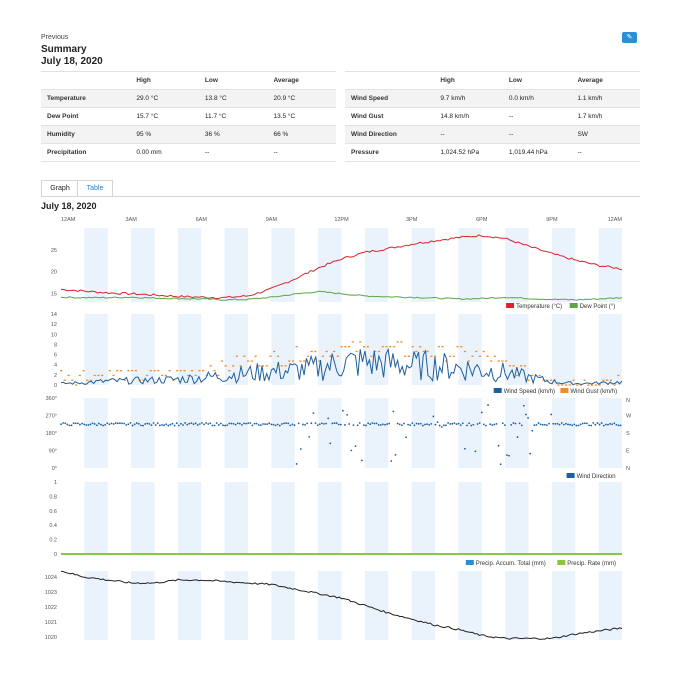 The image size is (680, 680). Describe the element at coordinates (628, 401) in the screenshot. I see `compass-tick-label: N` at that location.